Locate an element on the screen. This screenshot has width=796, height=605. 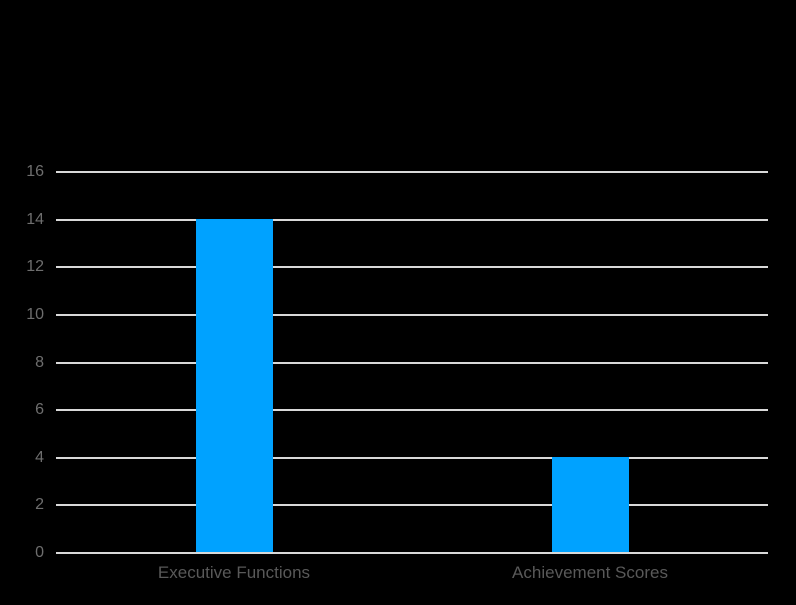
y-tick-label-16: 16 is located at coordinates (35, 171).